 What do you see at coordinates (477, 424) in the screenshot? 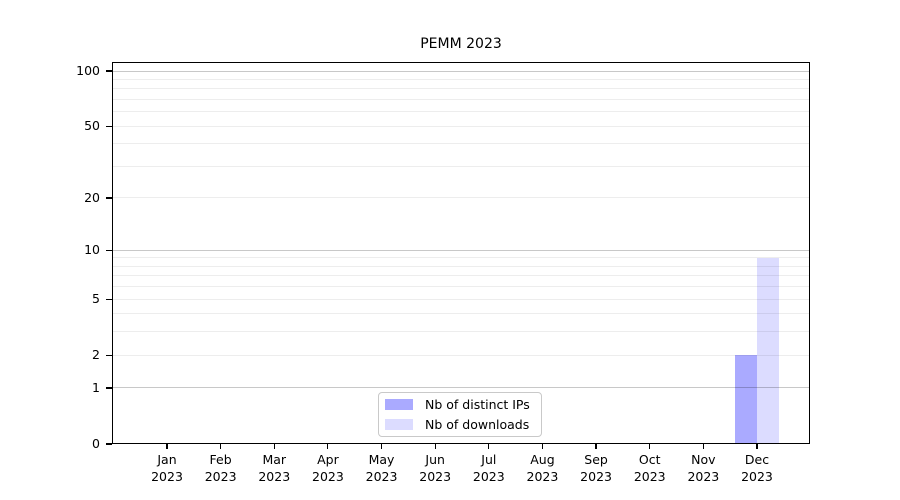
I see `legend-label-downloads: Nb of downloads` at bounding box center [477, 424].